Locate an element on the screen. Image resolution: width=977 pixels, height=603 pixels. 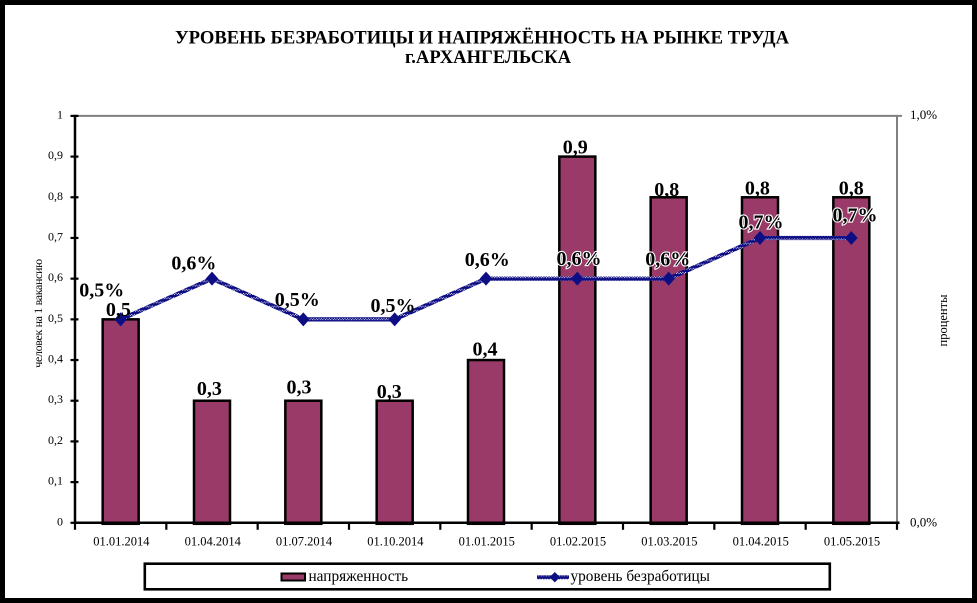
svg-text: 01.10.2014 is located at coordinates (395, 541).